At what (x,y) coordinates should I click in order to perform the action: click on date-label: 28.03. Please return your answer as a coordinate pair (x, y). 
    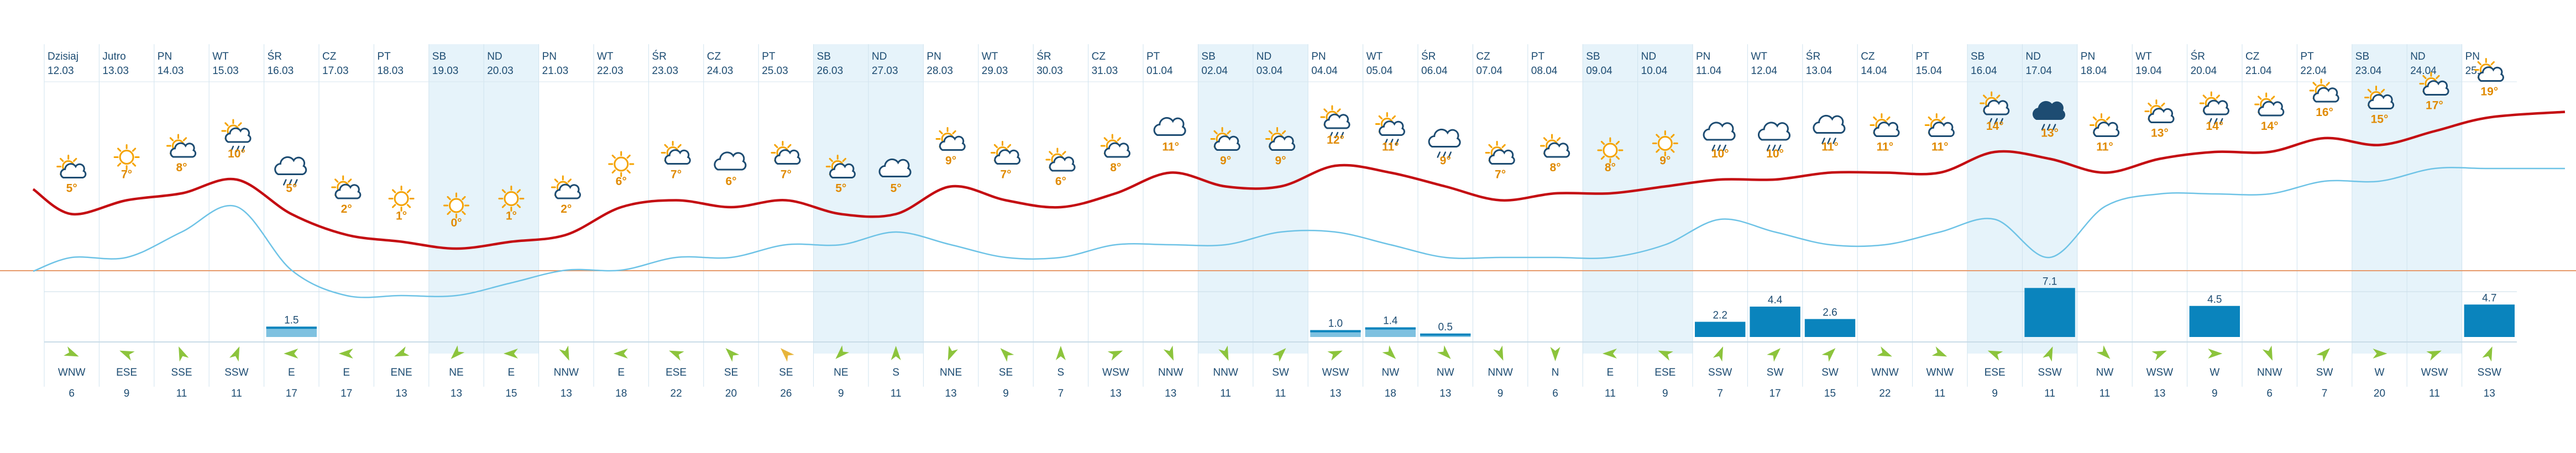
    Looking at the image, I should click on (939, 71).